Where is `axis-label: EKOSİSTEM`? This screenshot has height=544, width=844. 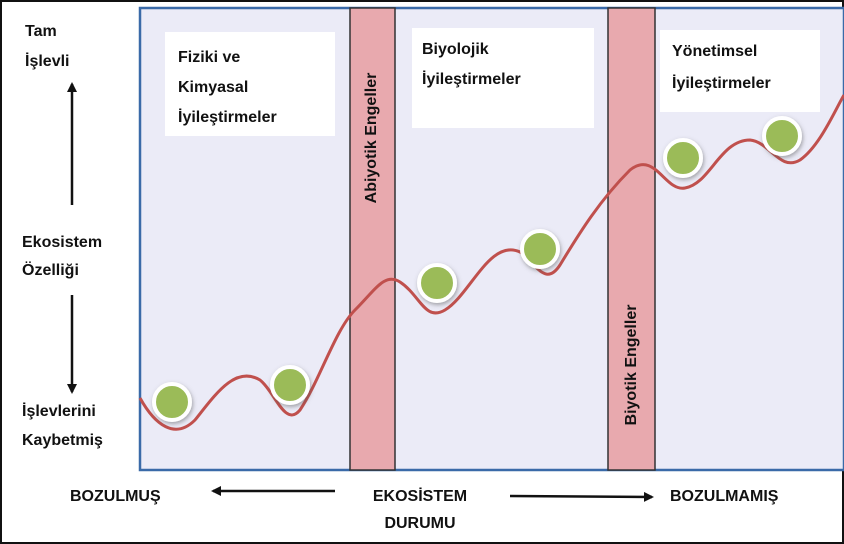 axis-label: EKOSİSTEM is located at coordinates (420, 496).